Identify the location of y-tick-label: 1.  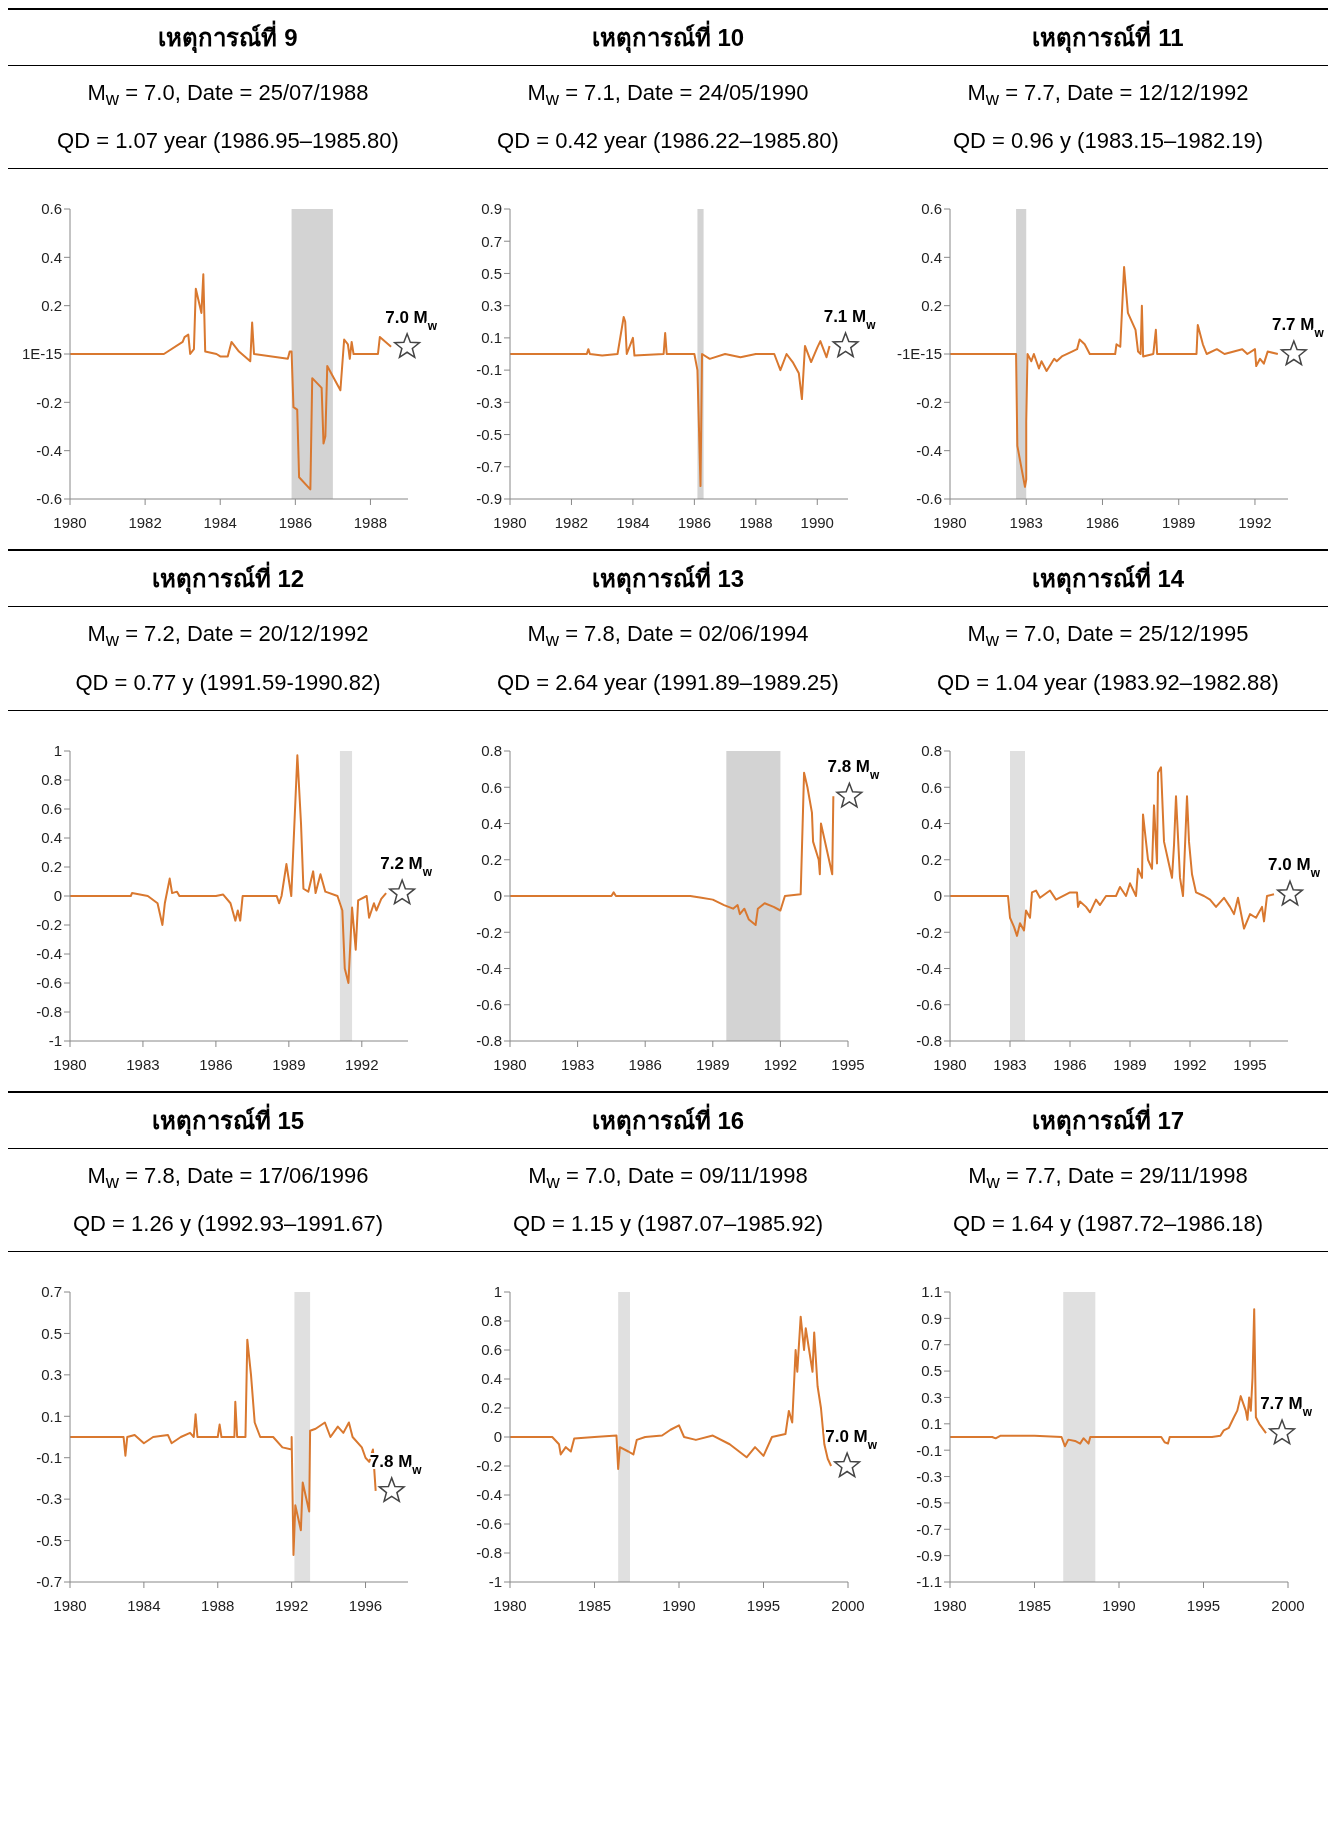
(497, 1292).